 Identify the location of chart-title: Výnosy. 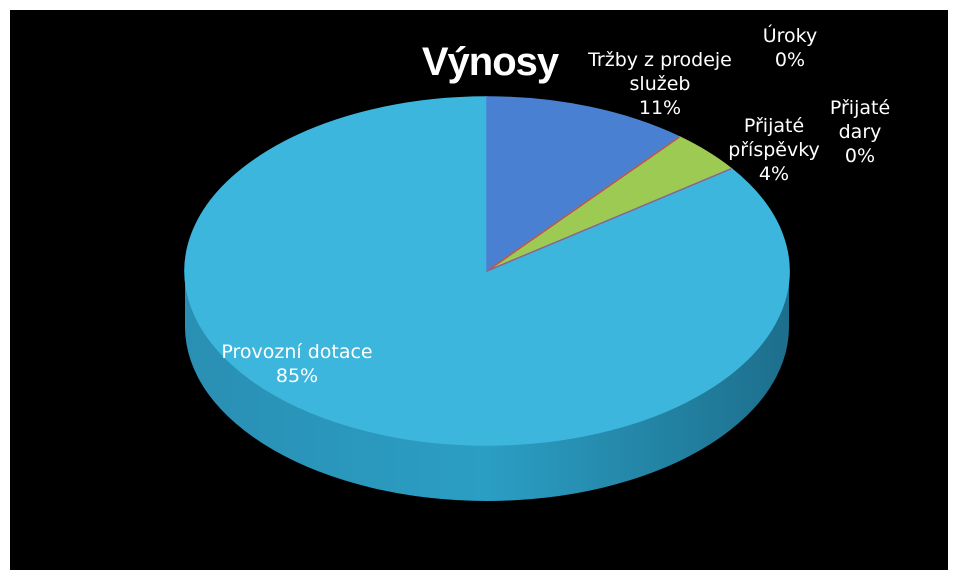
(490, 62).